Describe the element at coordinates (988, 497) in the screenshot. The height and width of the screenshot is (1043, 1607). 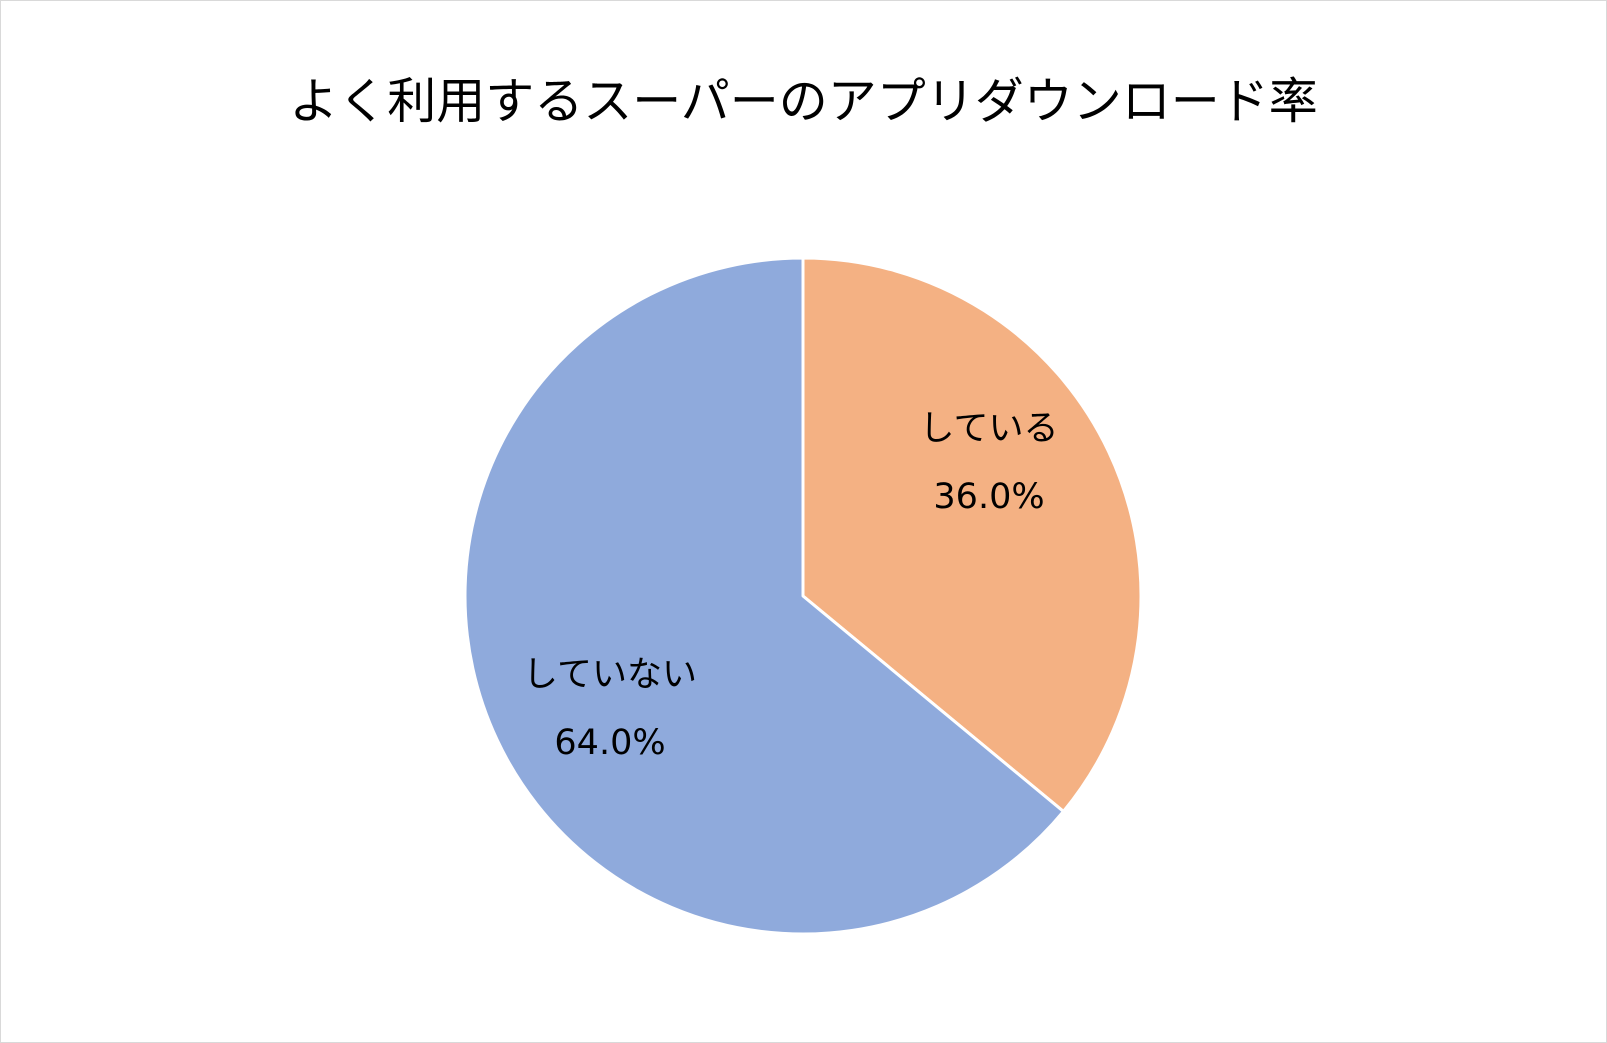
I see `slice-value-label-1: 36.0%` at that location.